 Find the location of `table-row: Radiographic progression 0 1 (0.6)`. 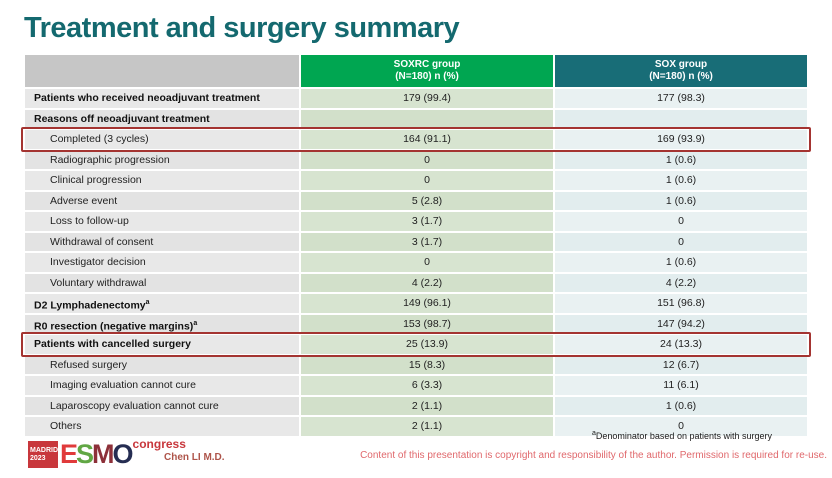

table-row: Radiographic progression 0 1 (0.6) is located at coordinates (416, 159).